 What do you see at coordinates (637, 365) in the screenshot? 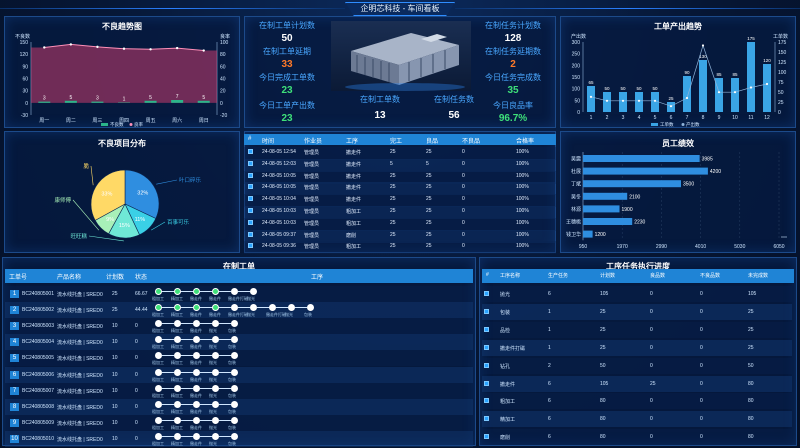
I see `task-row: 钻孔 2 50 0 0 50` at bounding box center [637, 365].